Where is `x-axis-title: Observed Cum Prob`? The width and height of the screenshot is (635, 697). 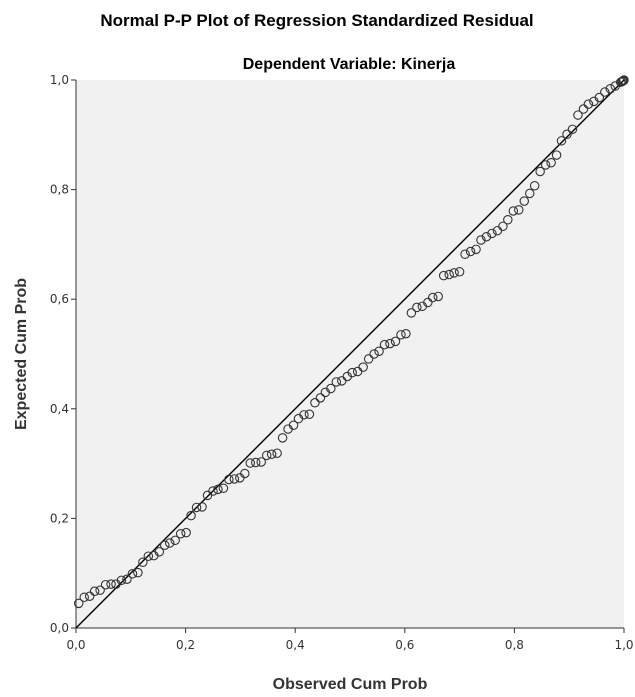 x-axis-title: Observed Cum Prob is located at coordinates (350, 684).